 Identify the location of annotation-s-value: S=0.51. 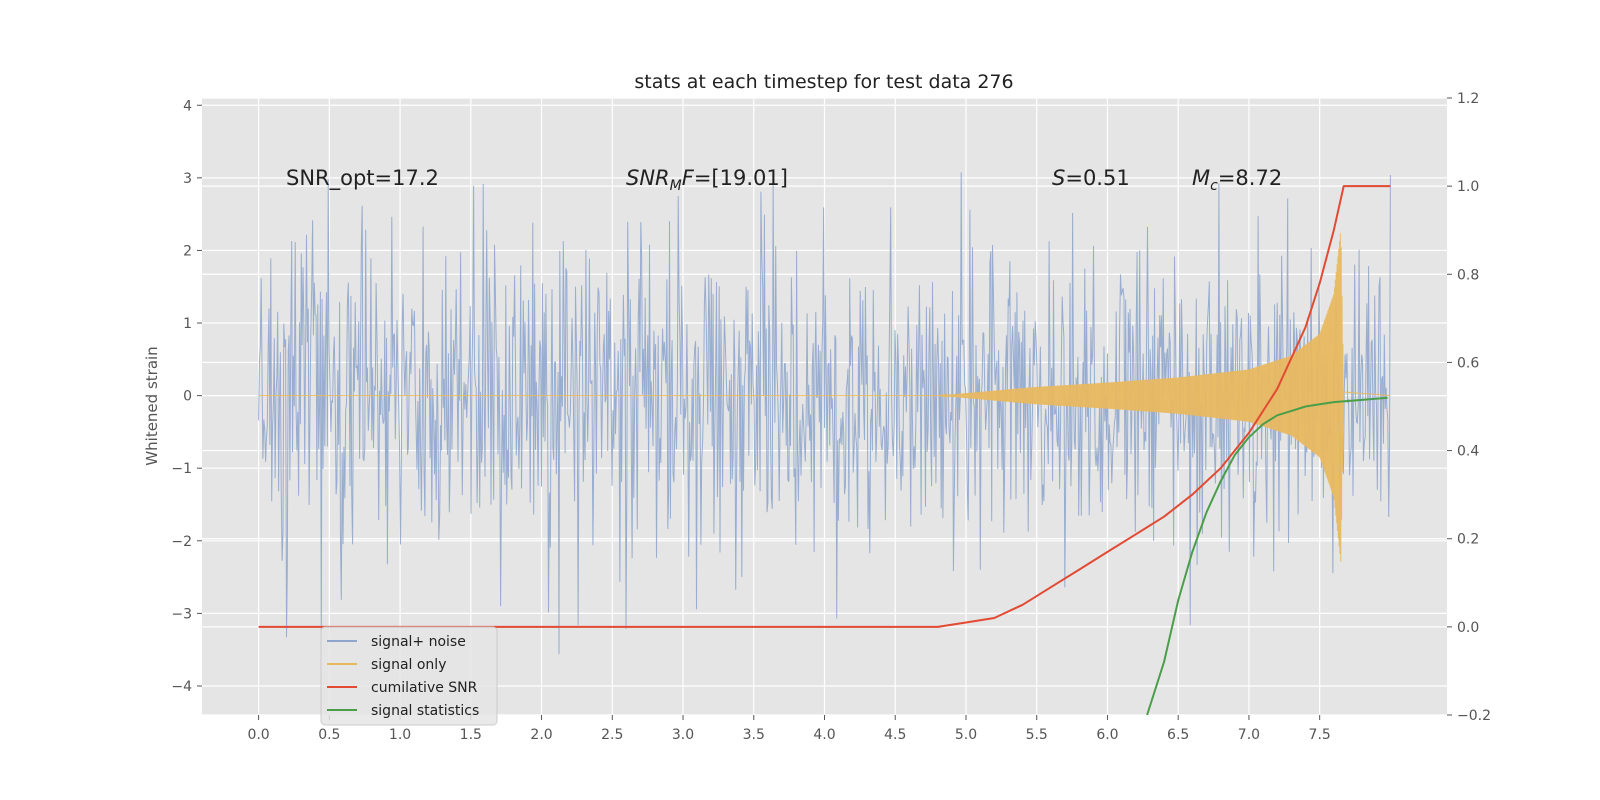
(1091, 178).